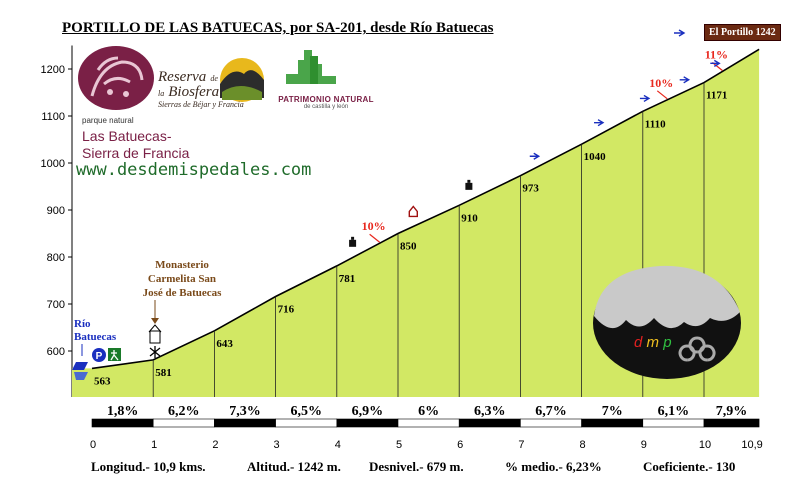 The image size is (800, 500). What do you see at coordinates (182, 265) in the screenshot?
I see `monastery-line1: Monasterio` at bounding box center [182, 265].